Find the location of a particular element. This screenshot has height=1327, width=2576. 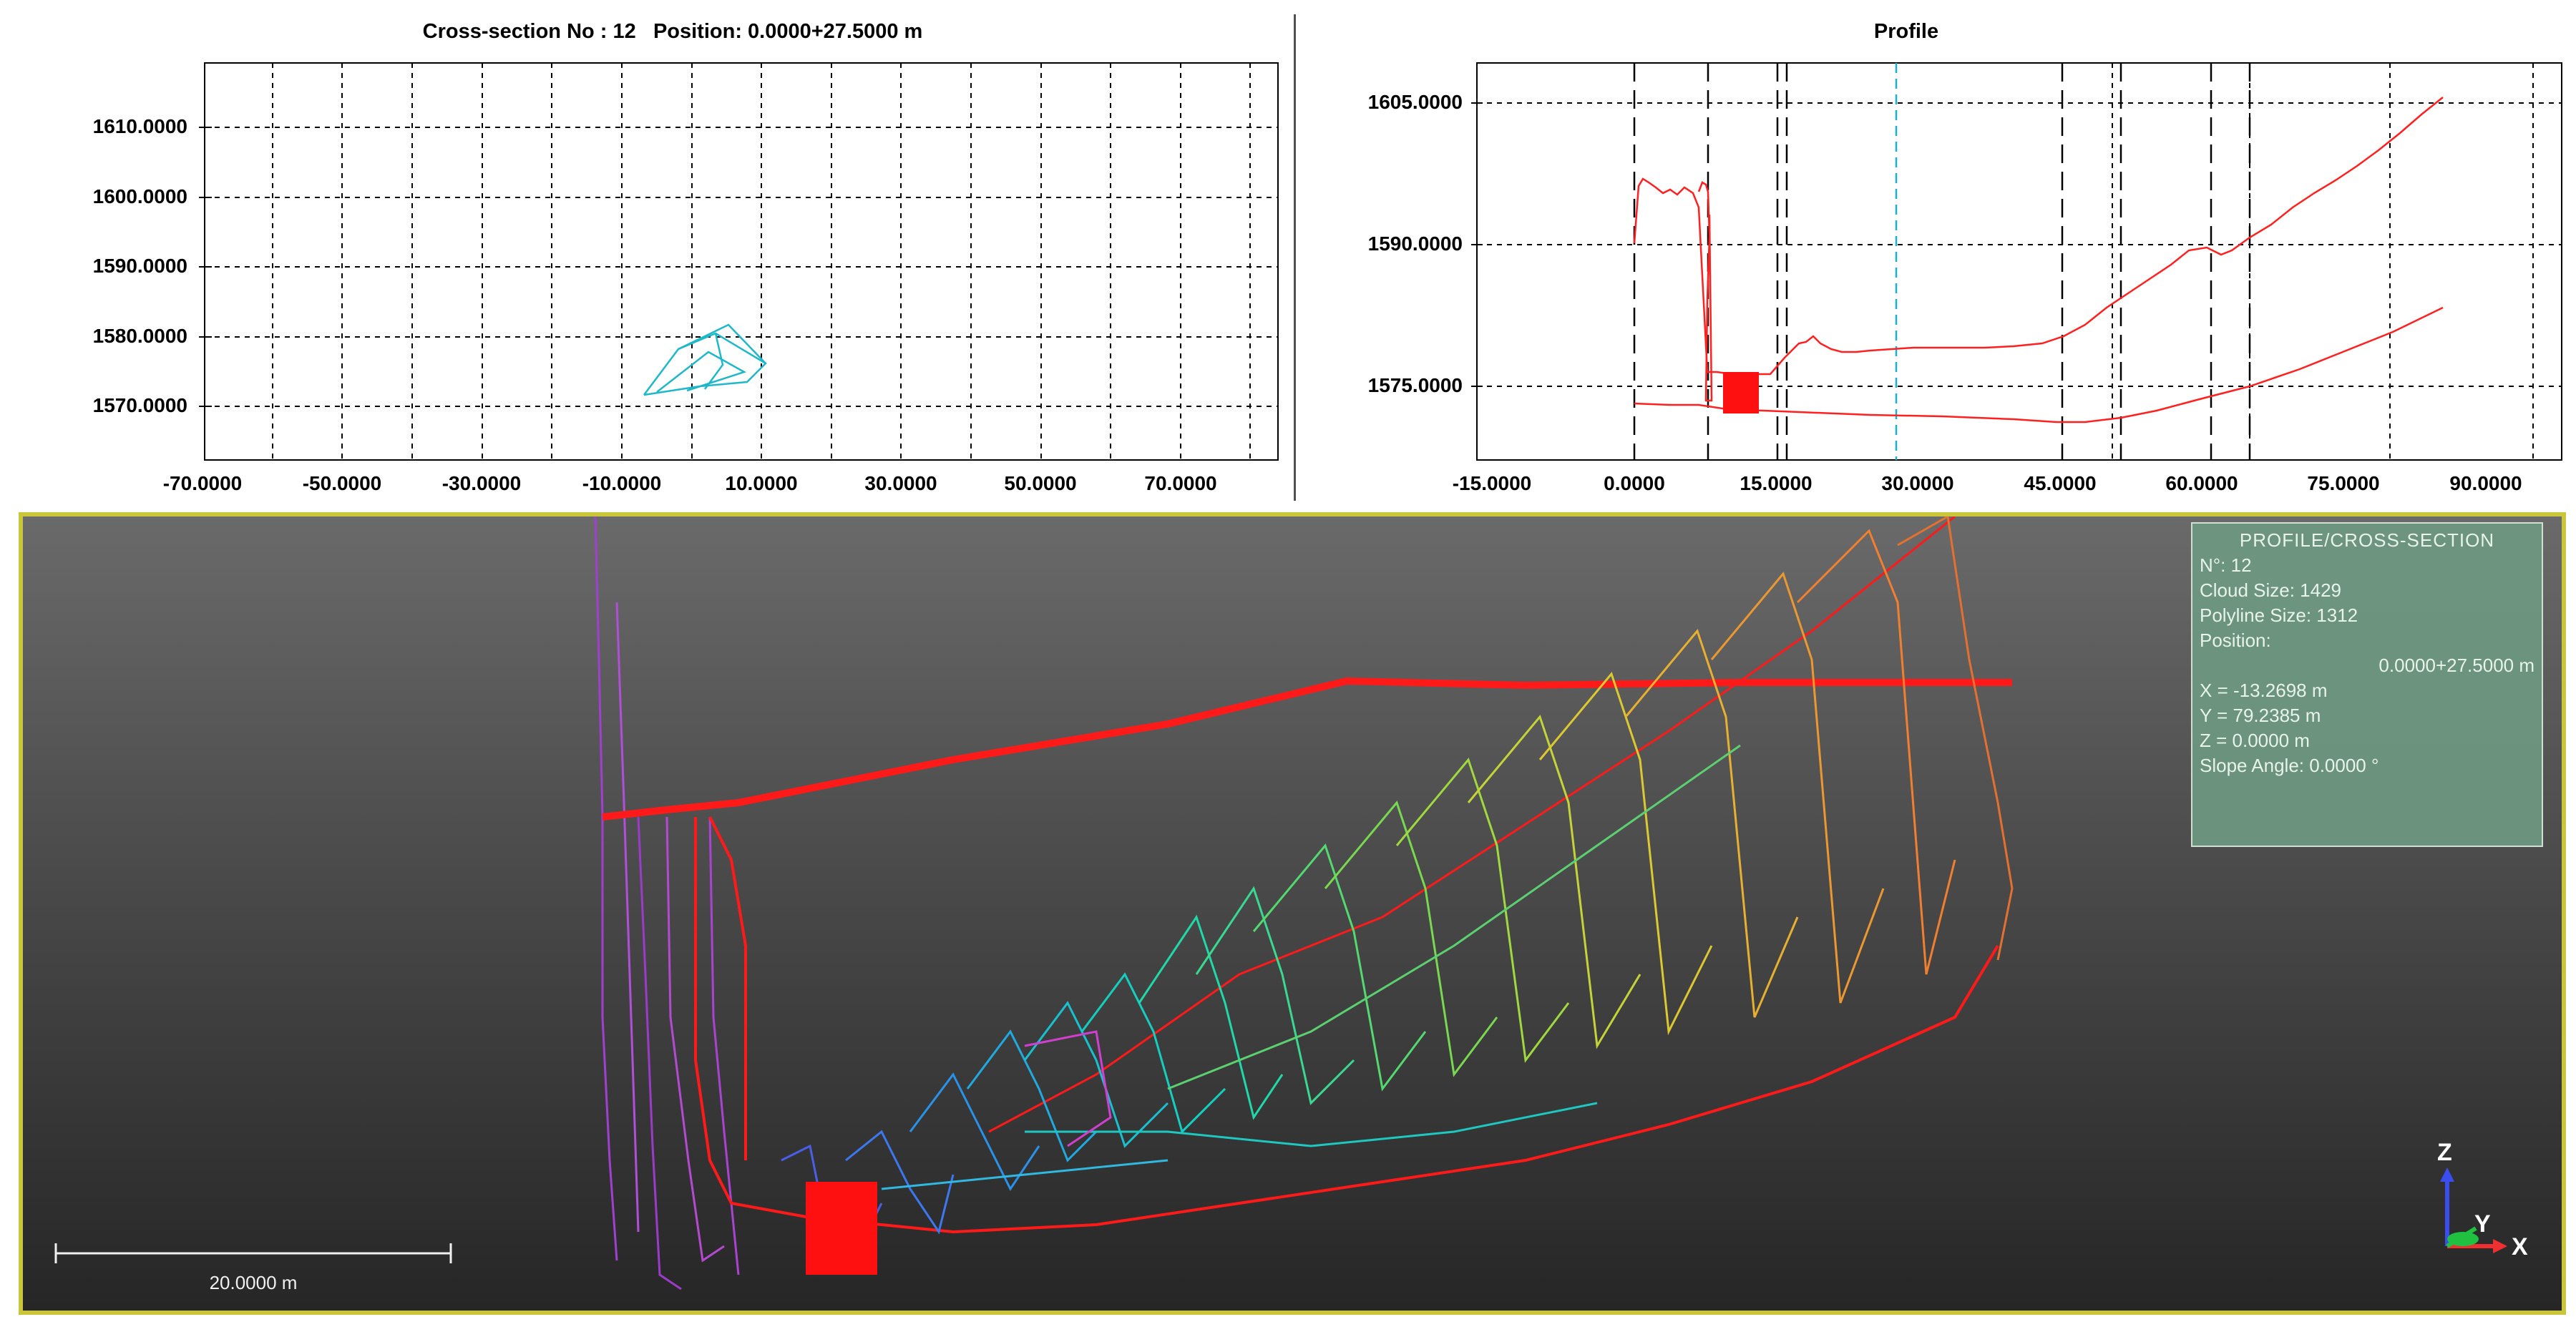

cs-xtick-5: 10.0000 is located at coordinates (761, 483).